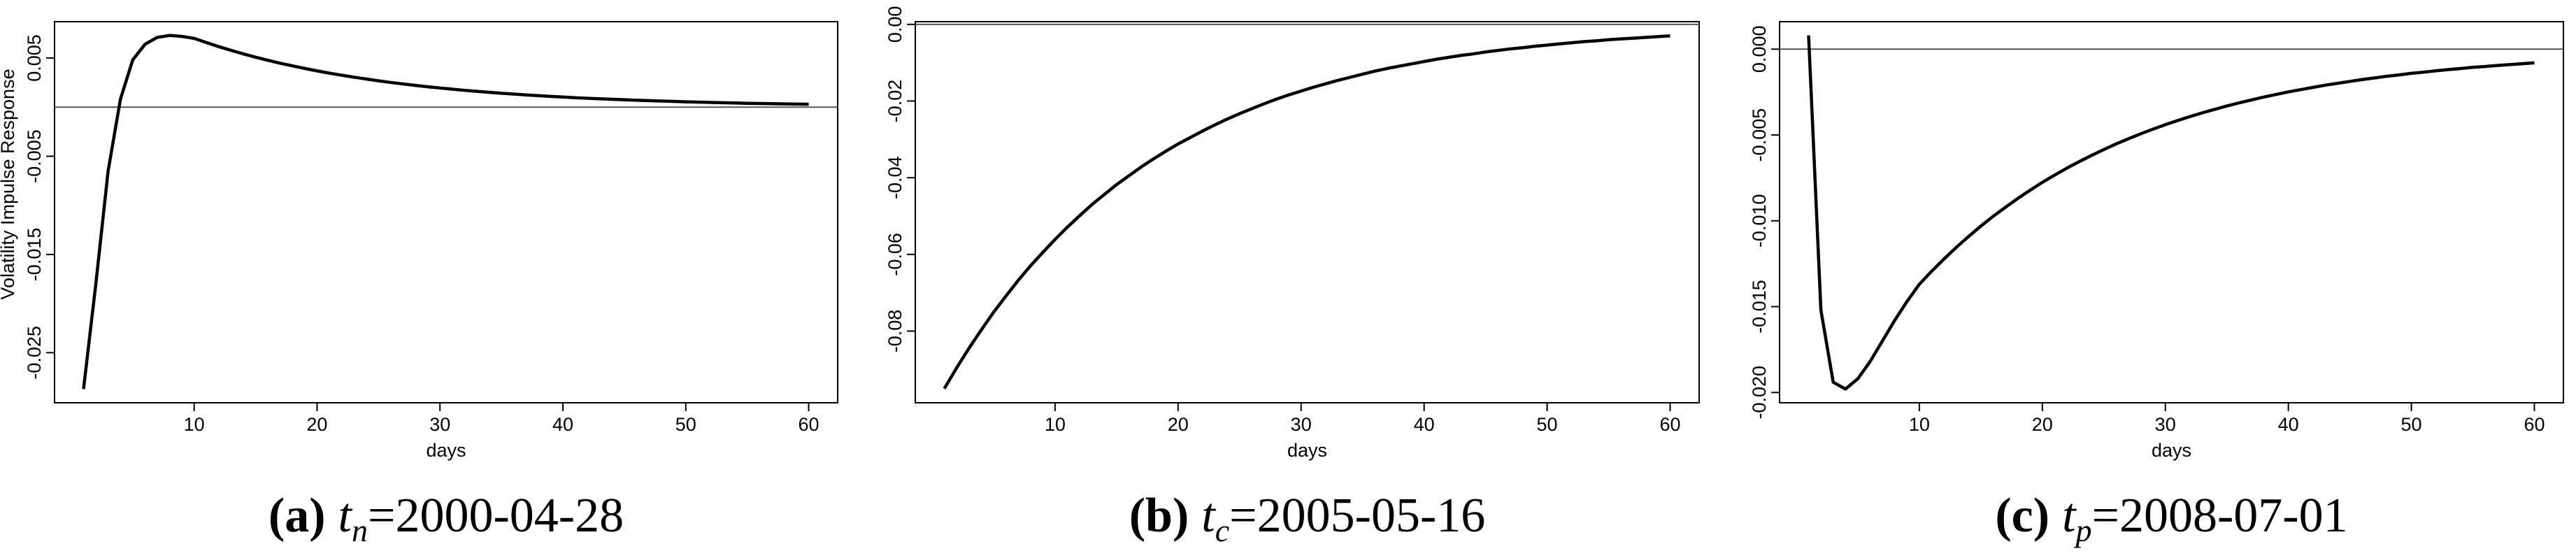  I want to click on caption-subscript: n, so click(360, 531).